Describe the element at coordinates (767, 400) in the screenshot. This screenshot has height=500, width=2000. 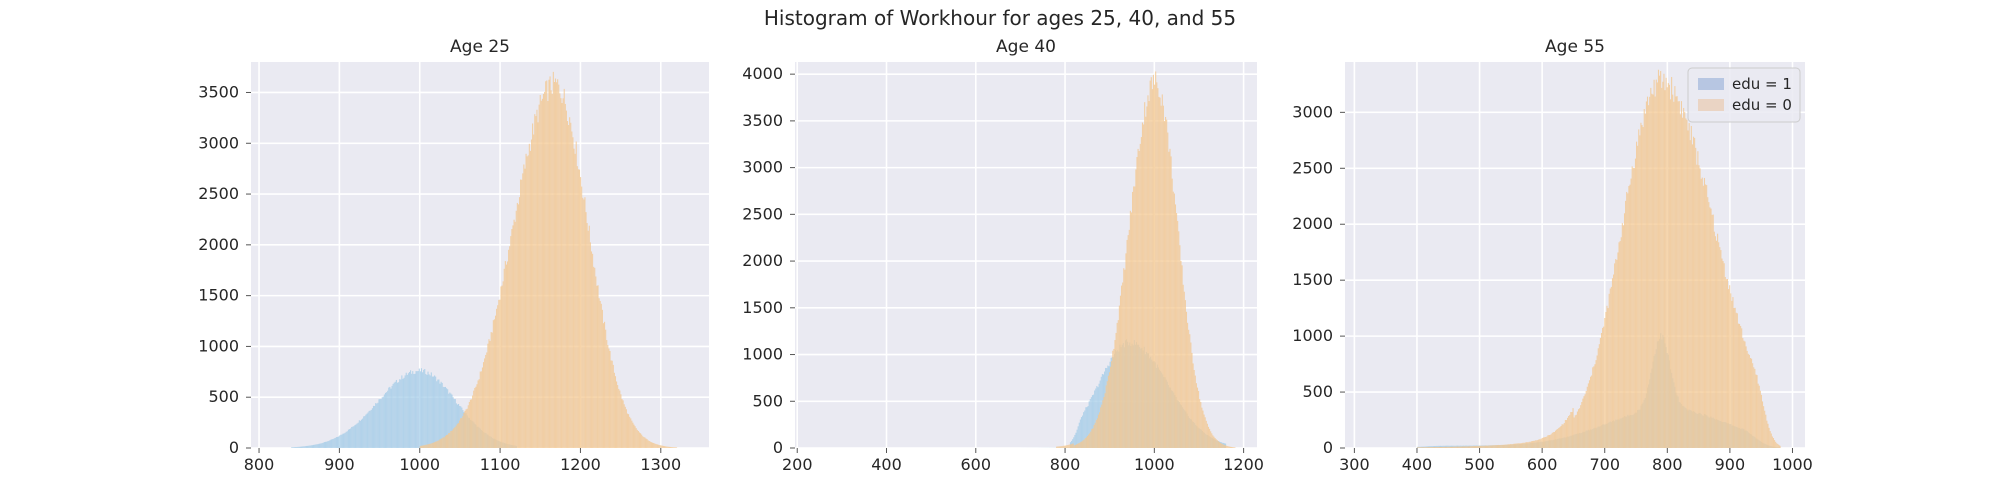
I see `y-tick-label: 500` at that location.